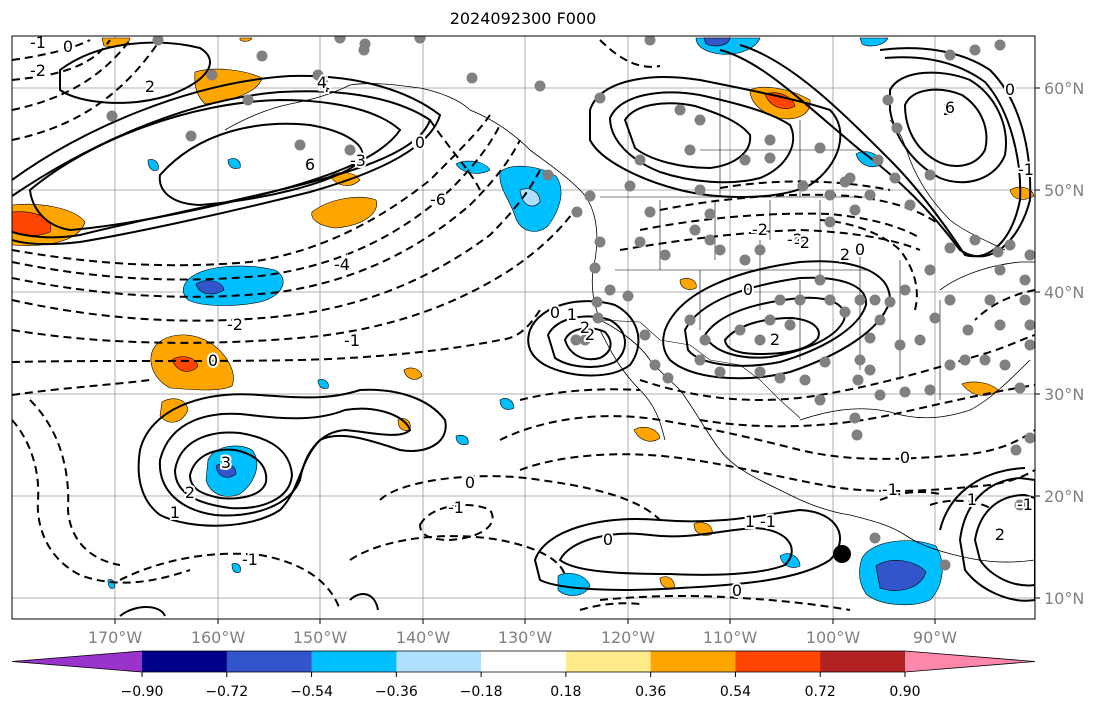  Describe the element at coordinates (218, 637) in the screenshot. I see `lon-tick-label: 160°W` at that location.